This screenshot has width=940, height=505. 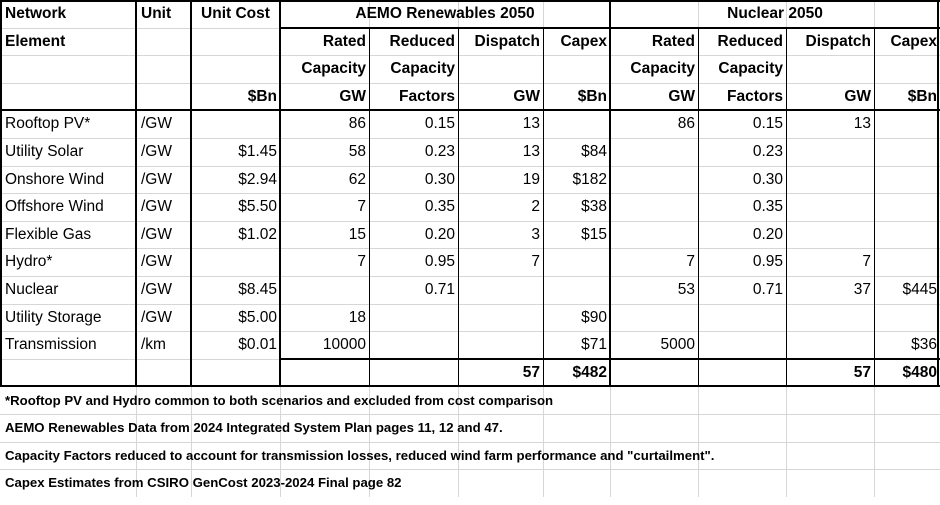 What do you see at coordinates (48, 234) in the screenshot?
I see `cell-element: Flexible Gas` at bounding box center [48, 234].